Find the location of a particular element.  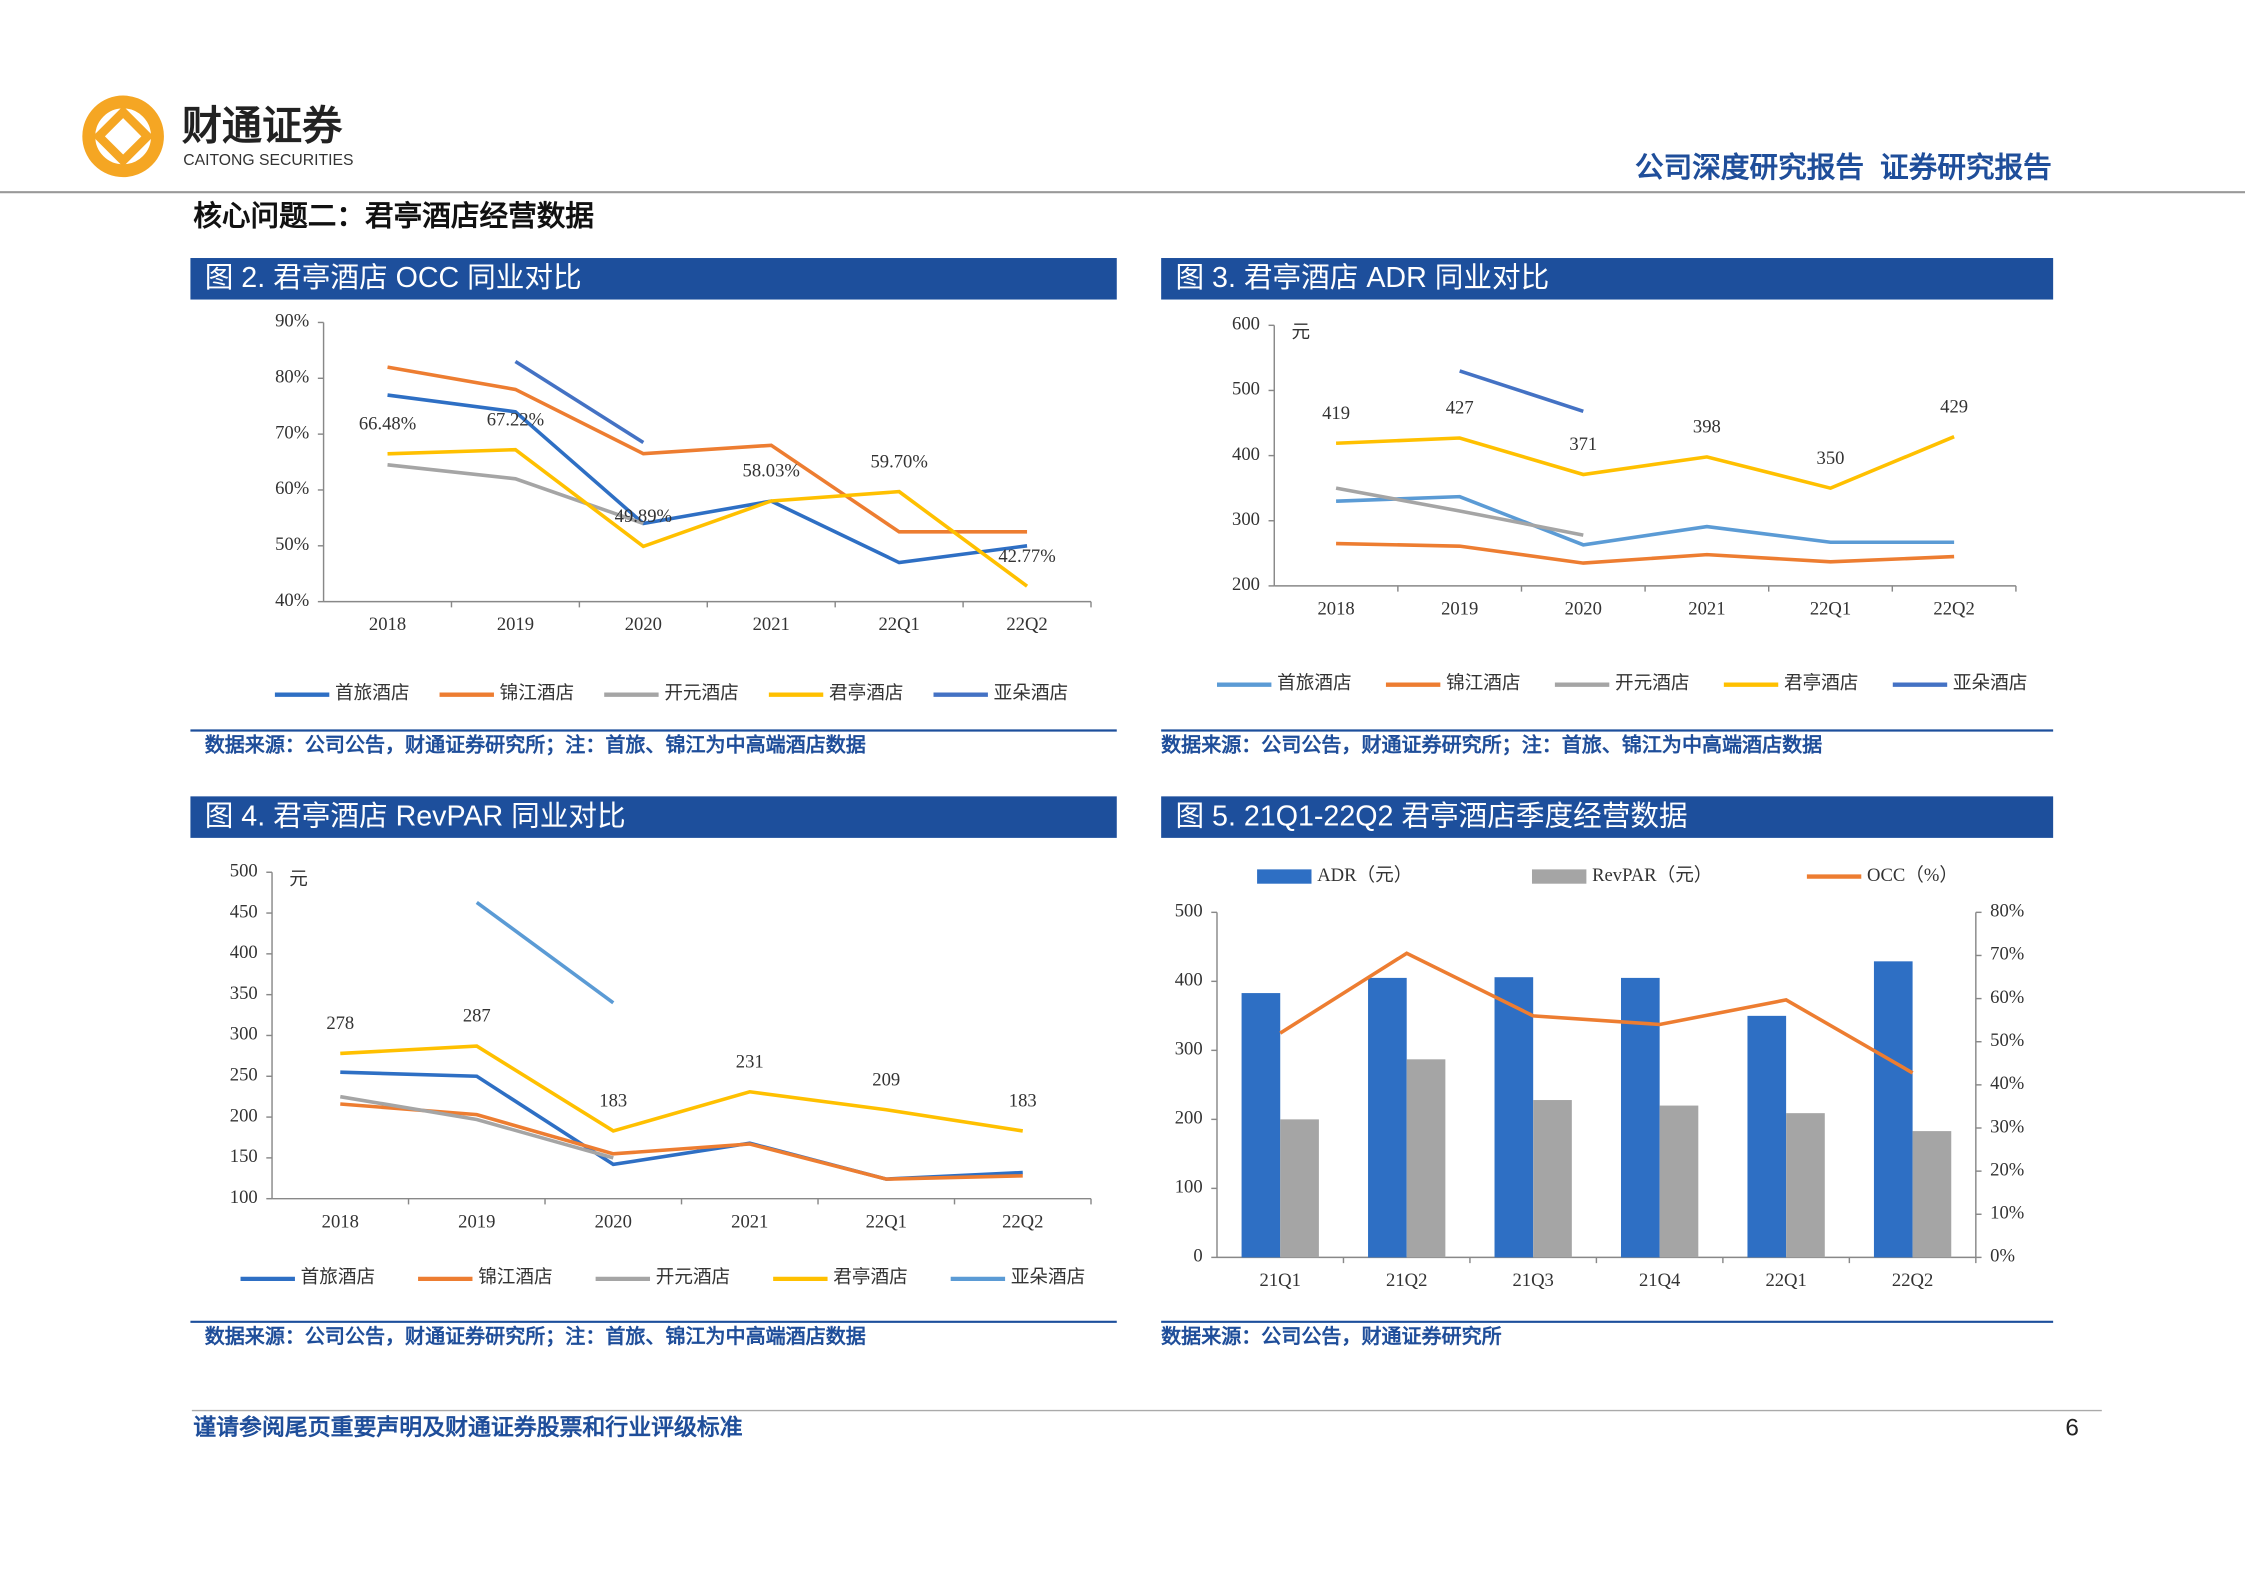

source: 数据来源：公司公告，财通证券研究所；注：首旅、锦江为中高端酒店数据 is located at coordinates (535, 1336).